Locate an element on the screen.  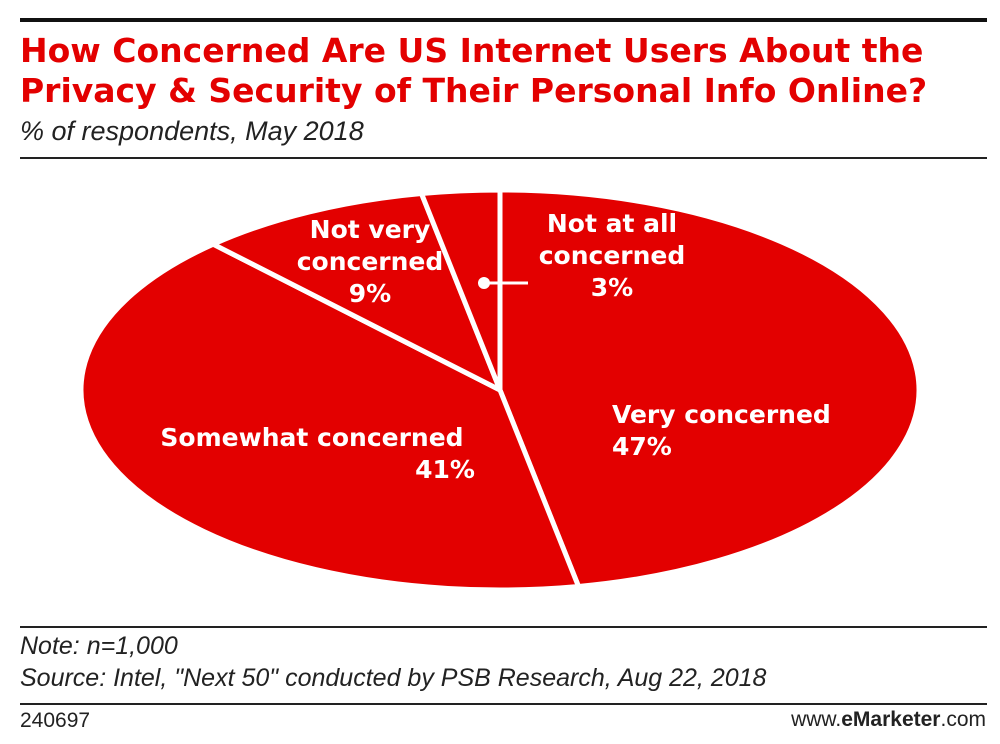
brand-name: eMarketer is located at coordinates (891, 719).